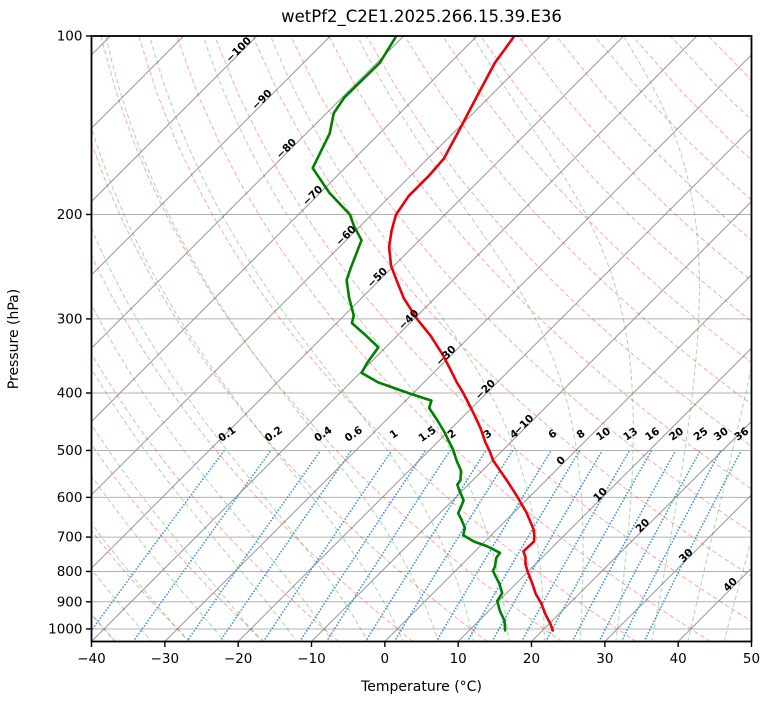 This screenshot has width=775, height=712. I want to click on y-tick-label: 500, so click(70, 451).